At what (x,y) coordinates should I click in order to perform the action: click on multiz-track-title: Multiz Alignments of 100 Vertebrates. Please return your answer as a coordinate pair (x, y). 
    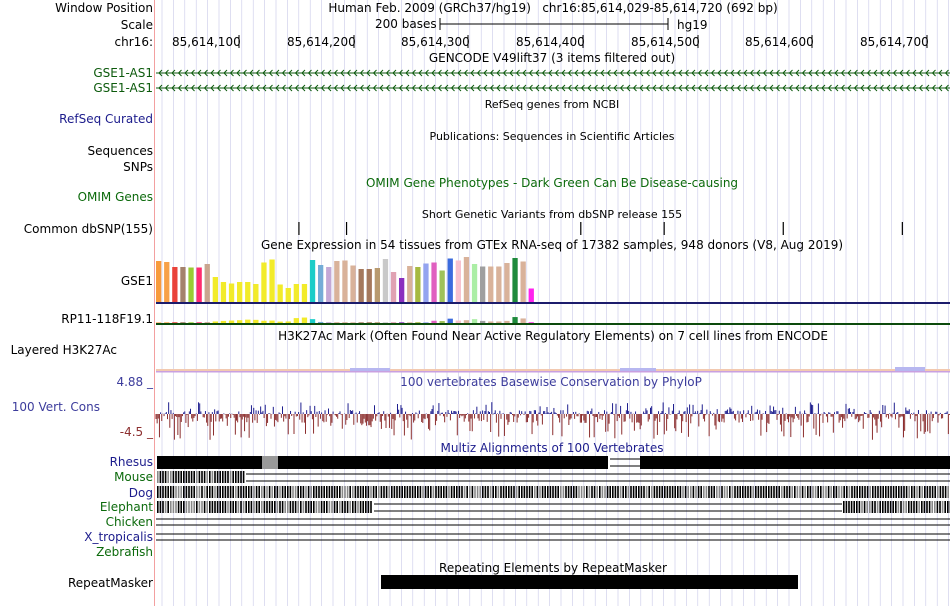
    Looking at the image, I should click on (552, 448).